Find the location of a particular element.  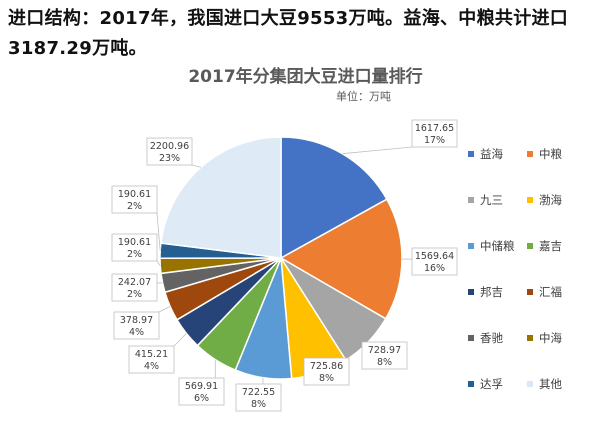

data-label-中海: 190.612% is located at coordinates (134, 247).